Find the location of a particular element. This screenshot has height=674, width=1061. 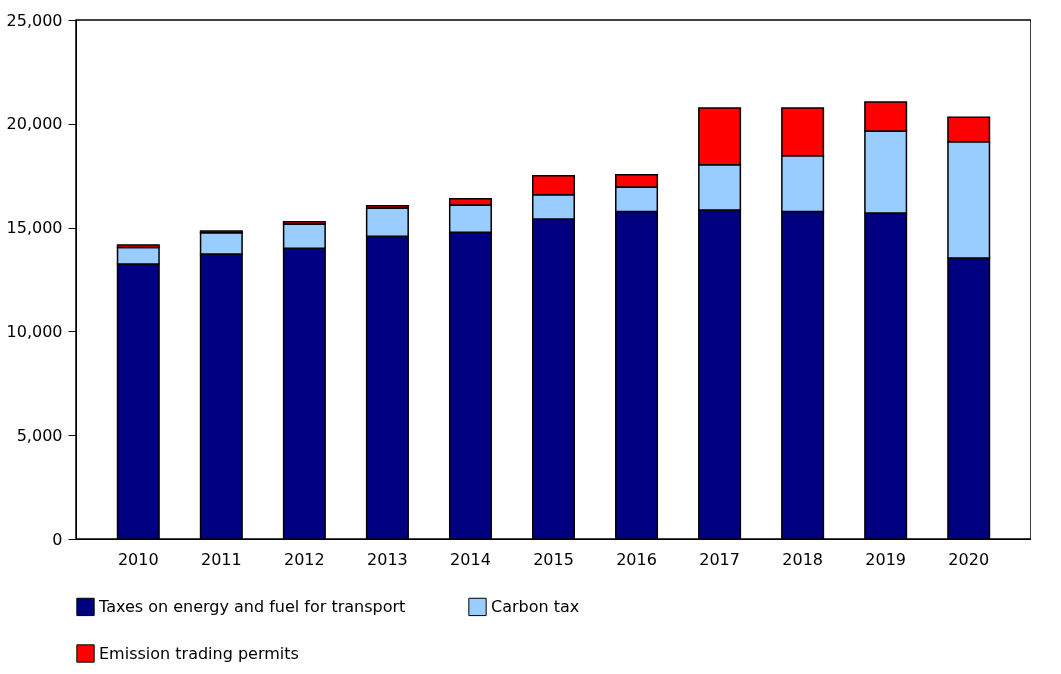

legend-label: Carbon tax is located at coordinates (535, 606).